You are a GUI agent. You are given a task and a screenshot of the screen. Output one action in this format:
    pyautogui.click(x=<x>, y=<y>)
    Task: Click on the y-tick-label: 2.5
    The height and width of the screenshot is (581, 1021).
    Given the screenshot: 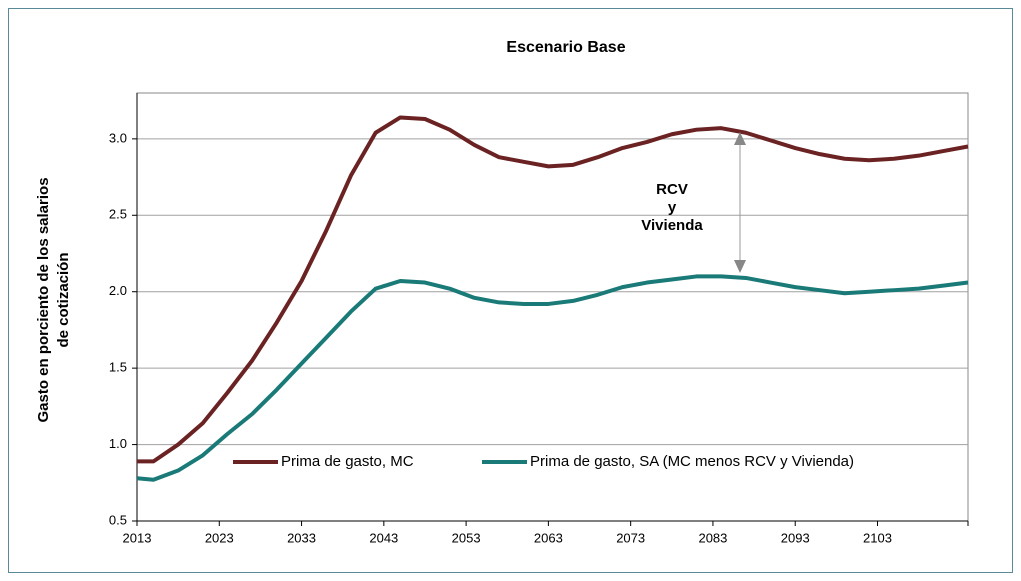 What is the action you would take?
    pyautogui.click(x=118, y=214)
    